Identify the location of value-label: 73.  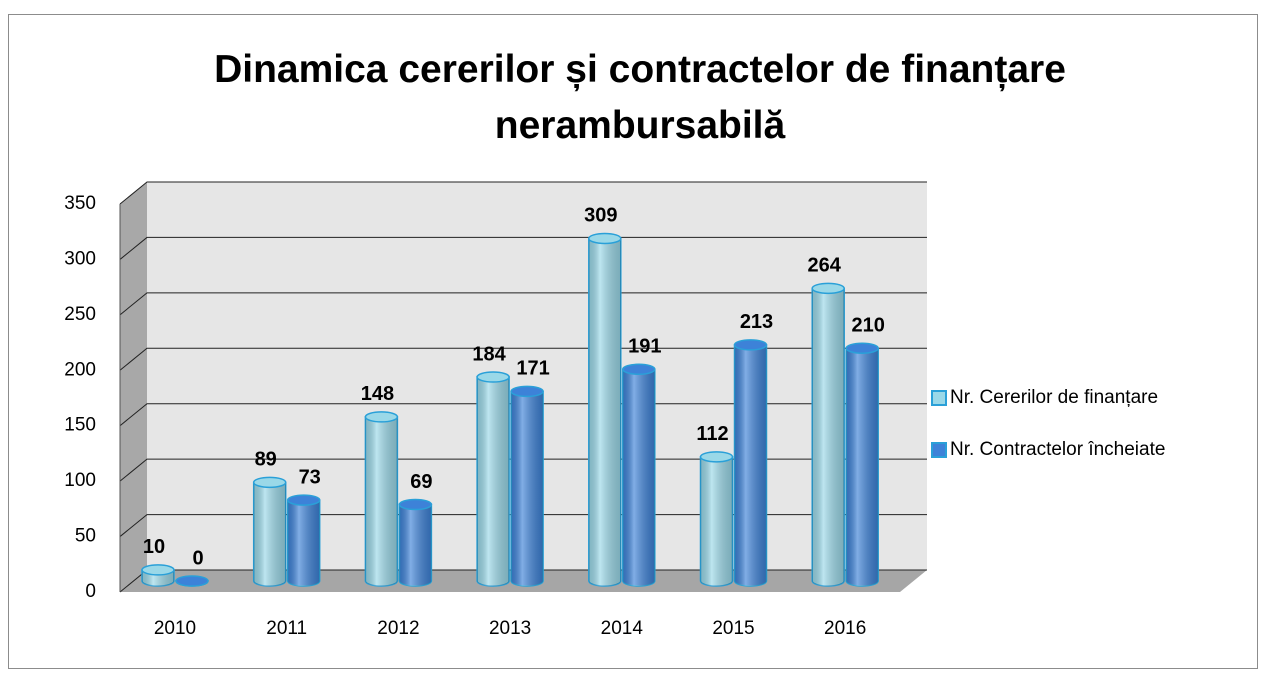
(310, 477).